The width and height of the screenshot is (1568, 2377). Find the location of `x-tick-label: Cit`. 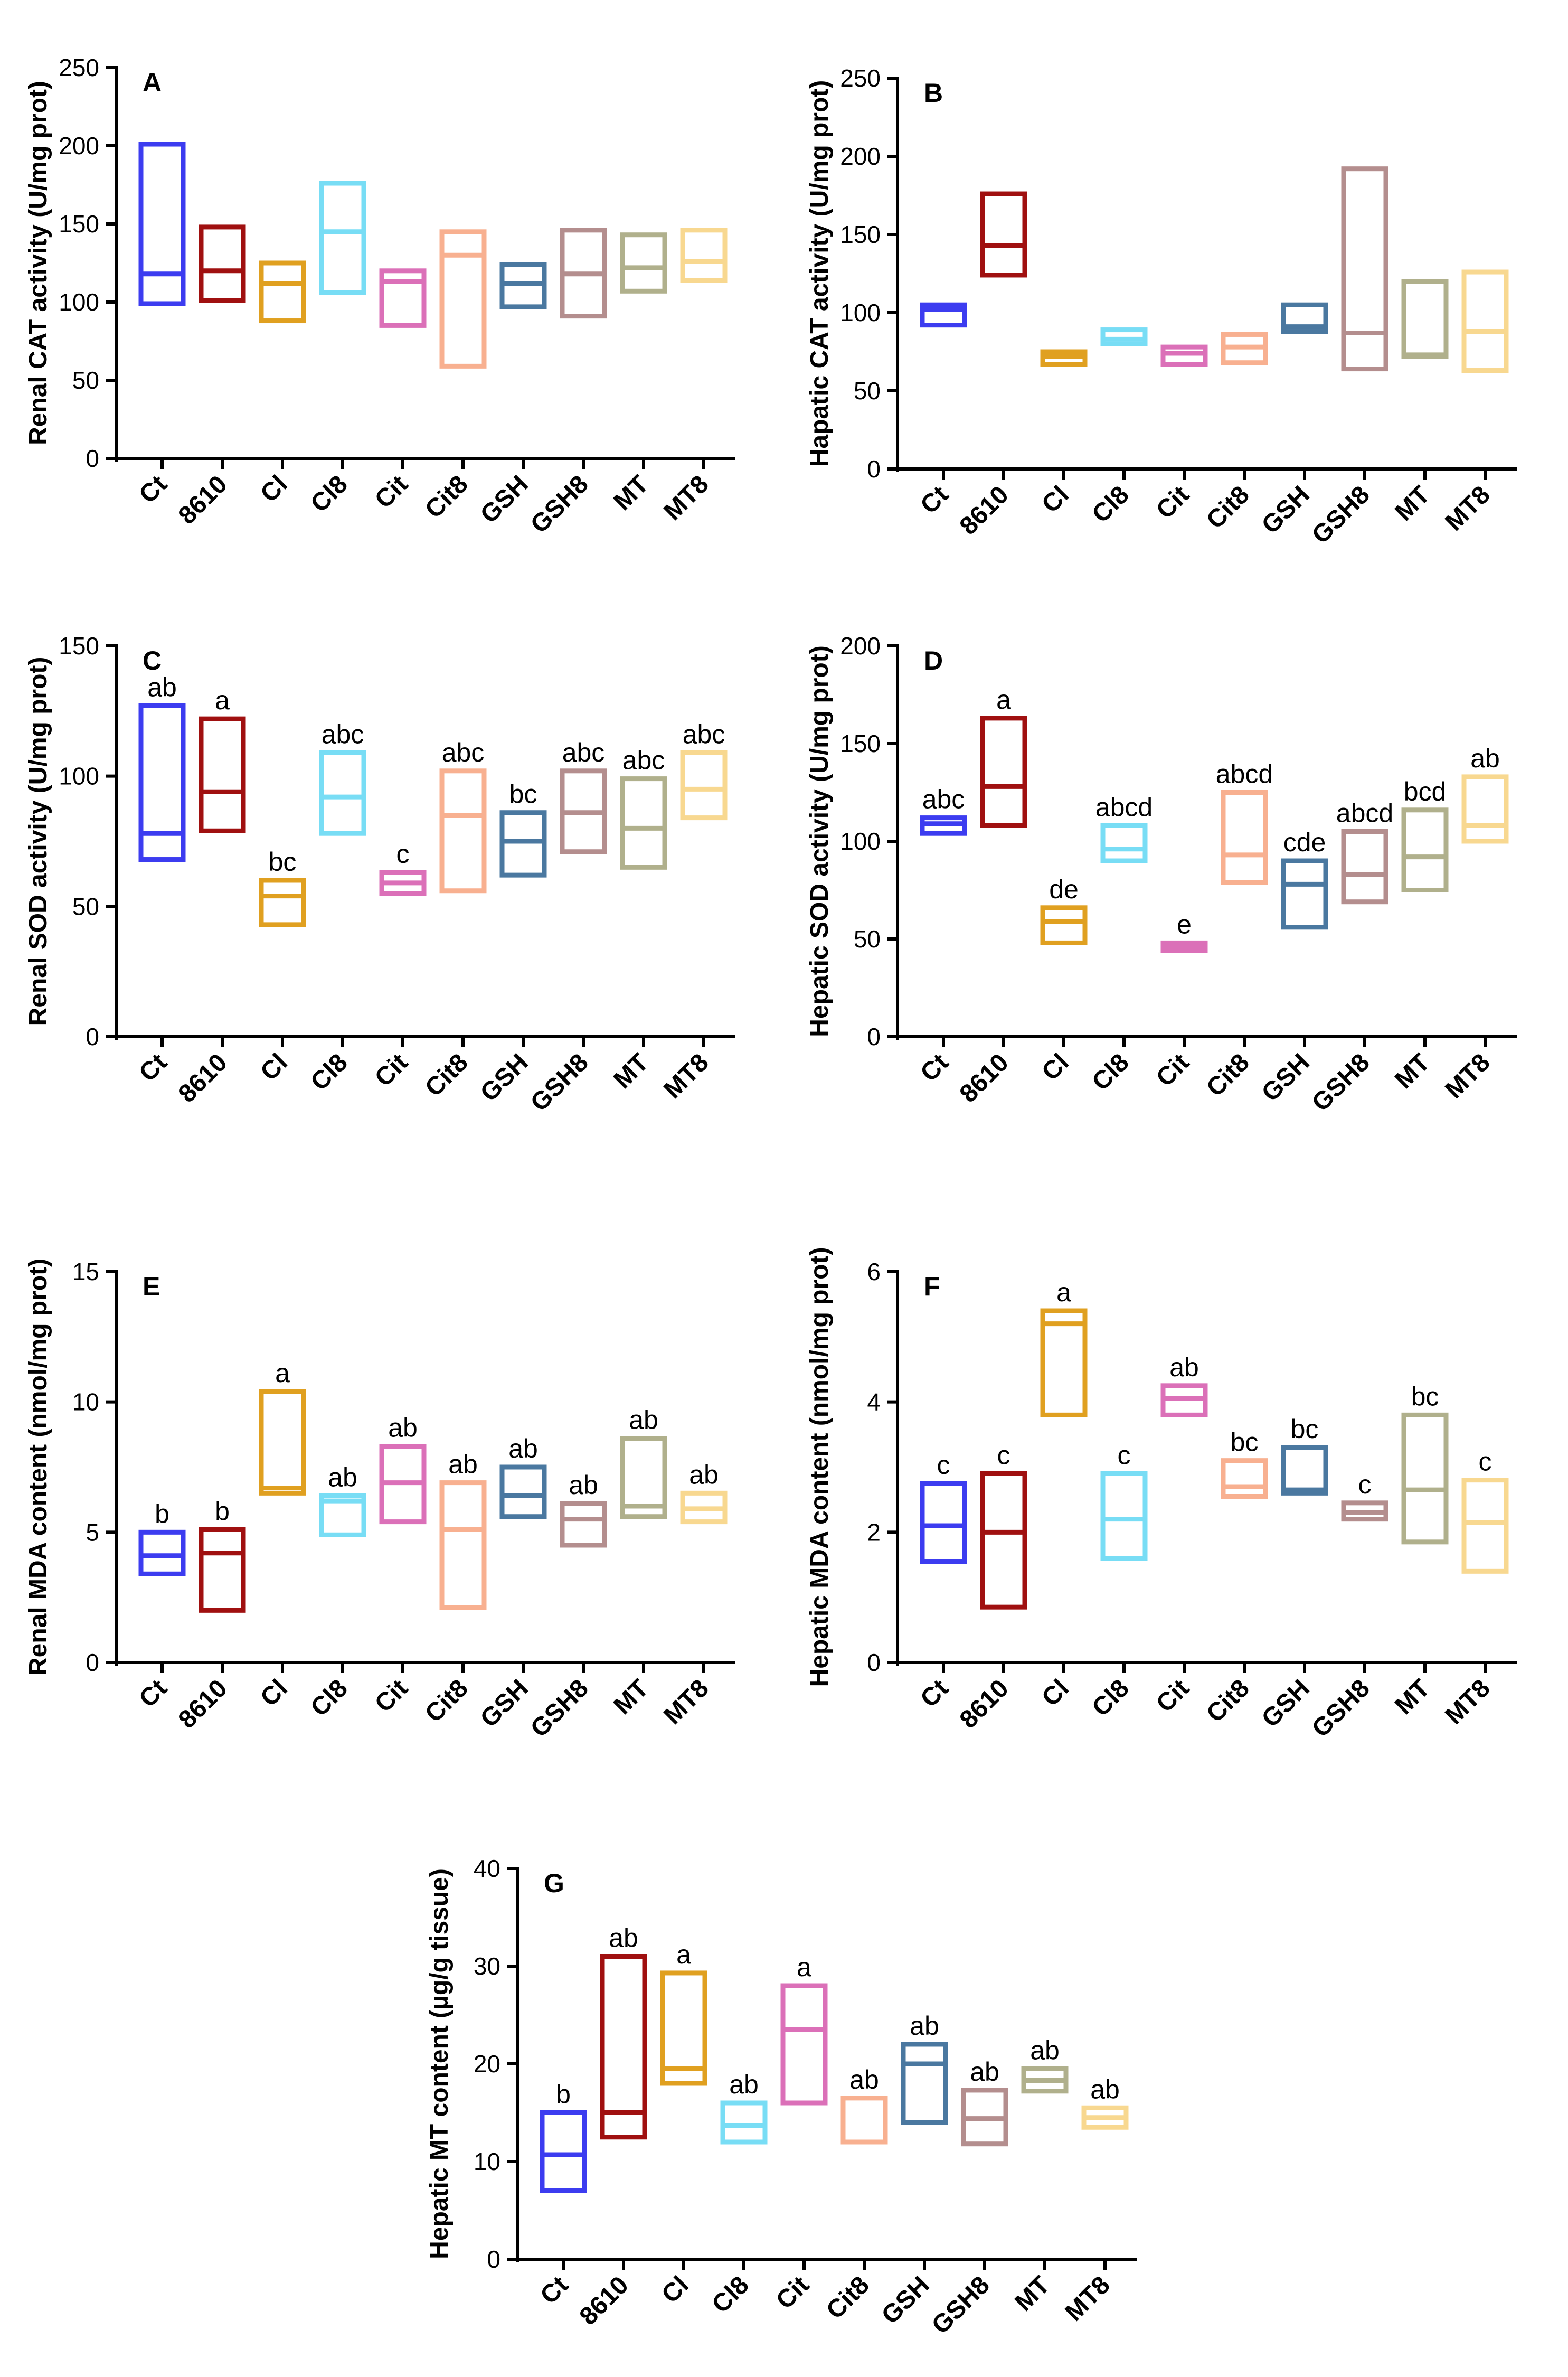

x-tick-label: Cit is located at coordinates (1173, 502).